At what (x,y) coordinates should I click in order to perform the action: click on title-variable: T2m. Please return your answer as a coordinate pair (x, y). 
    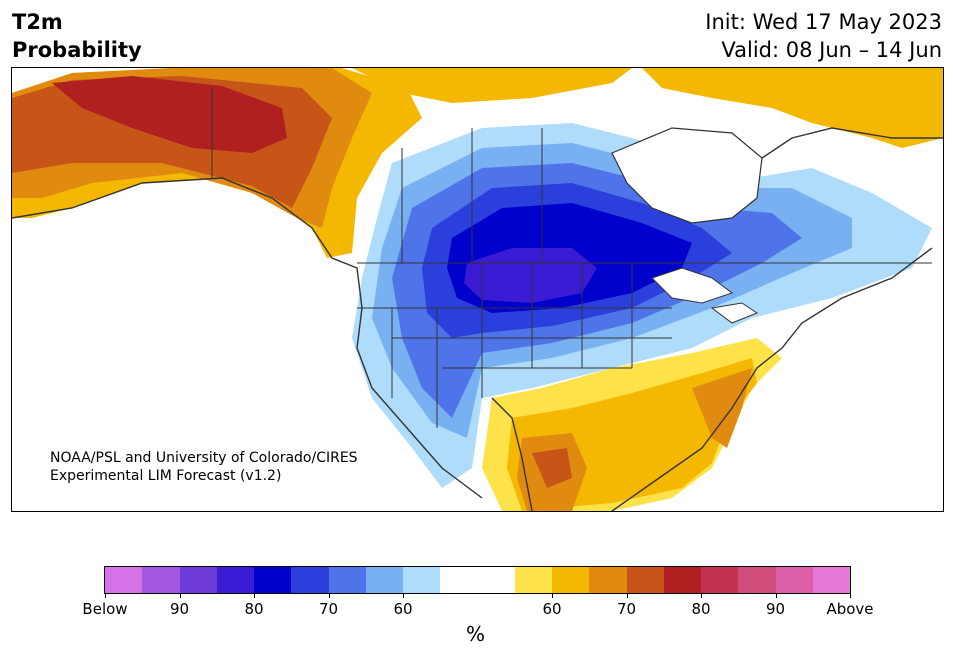
    Looking at the image, I should click on (37, 22).